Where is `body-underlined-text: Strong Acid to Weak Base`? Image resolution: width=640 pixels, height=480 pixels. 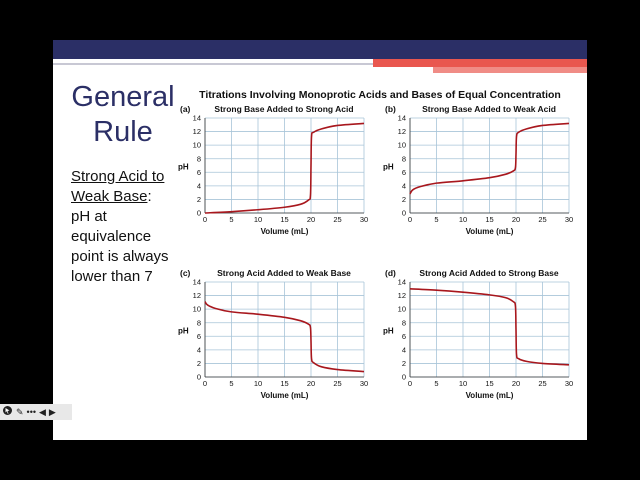 body-underlined-text: Strong Acid to Weak Base is located at coordinates (118, 186).